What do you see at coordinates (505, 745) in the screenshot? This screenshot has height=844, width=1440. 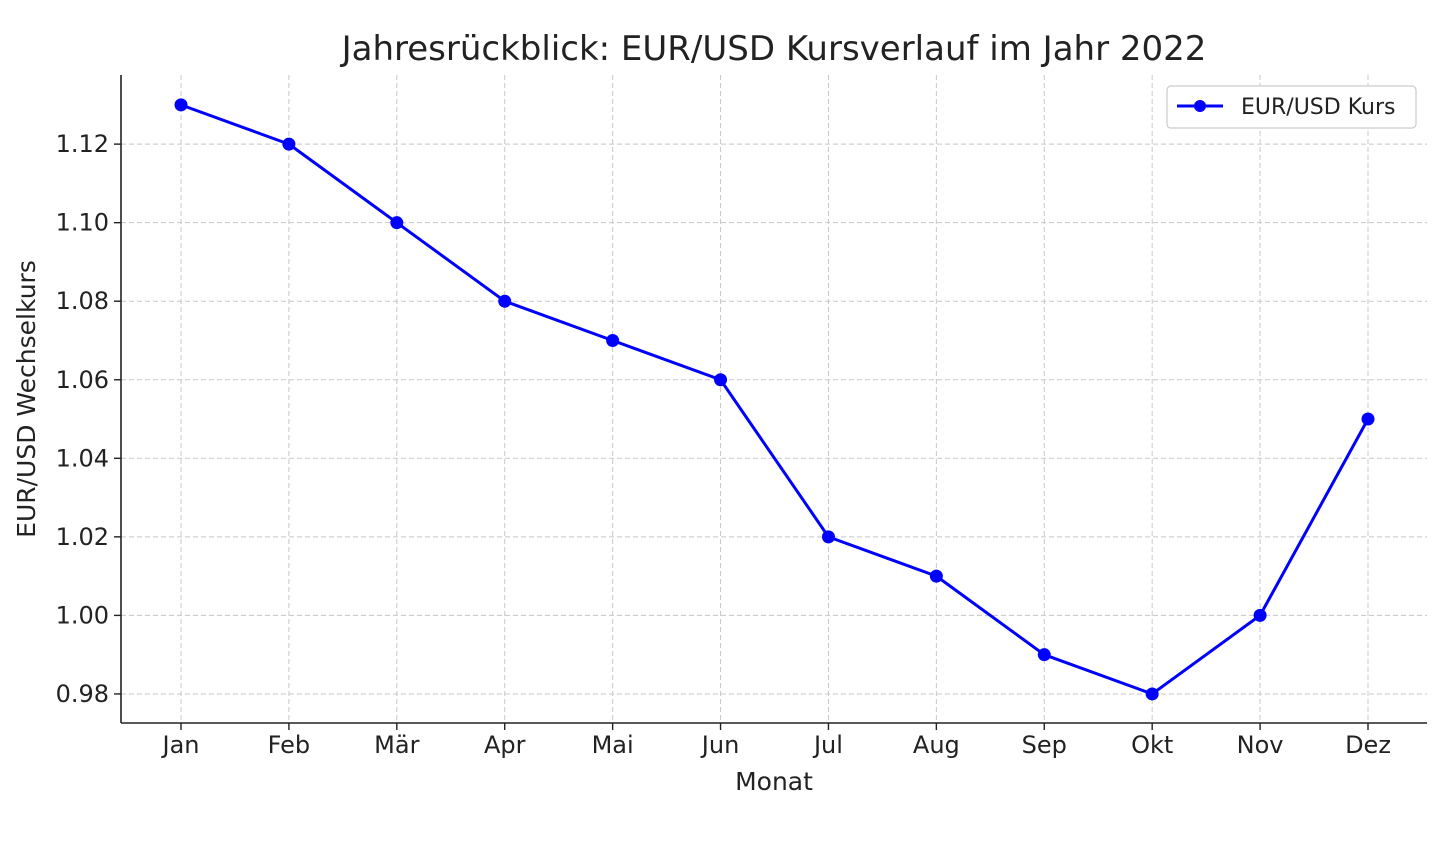 I see `x-tick-label: Apr` at bounding box center [505, 745].